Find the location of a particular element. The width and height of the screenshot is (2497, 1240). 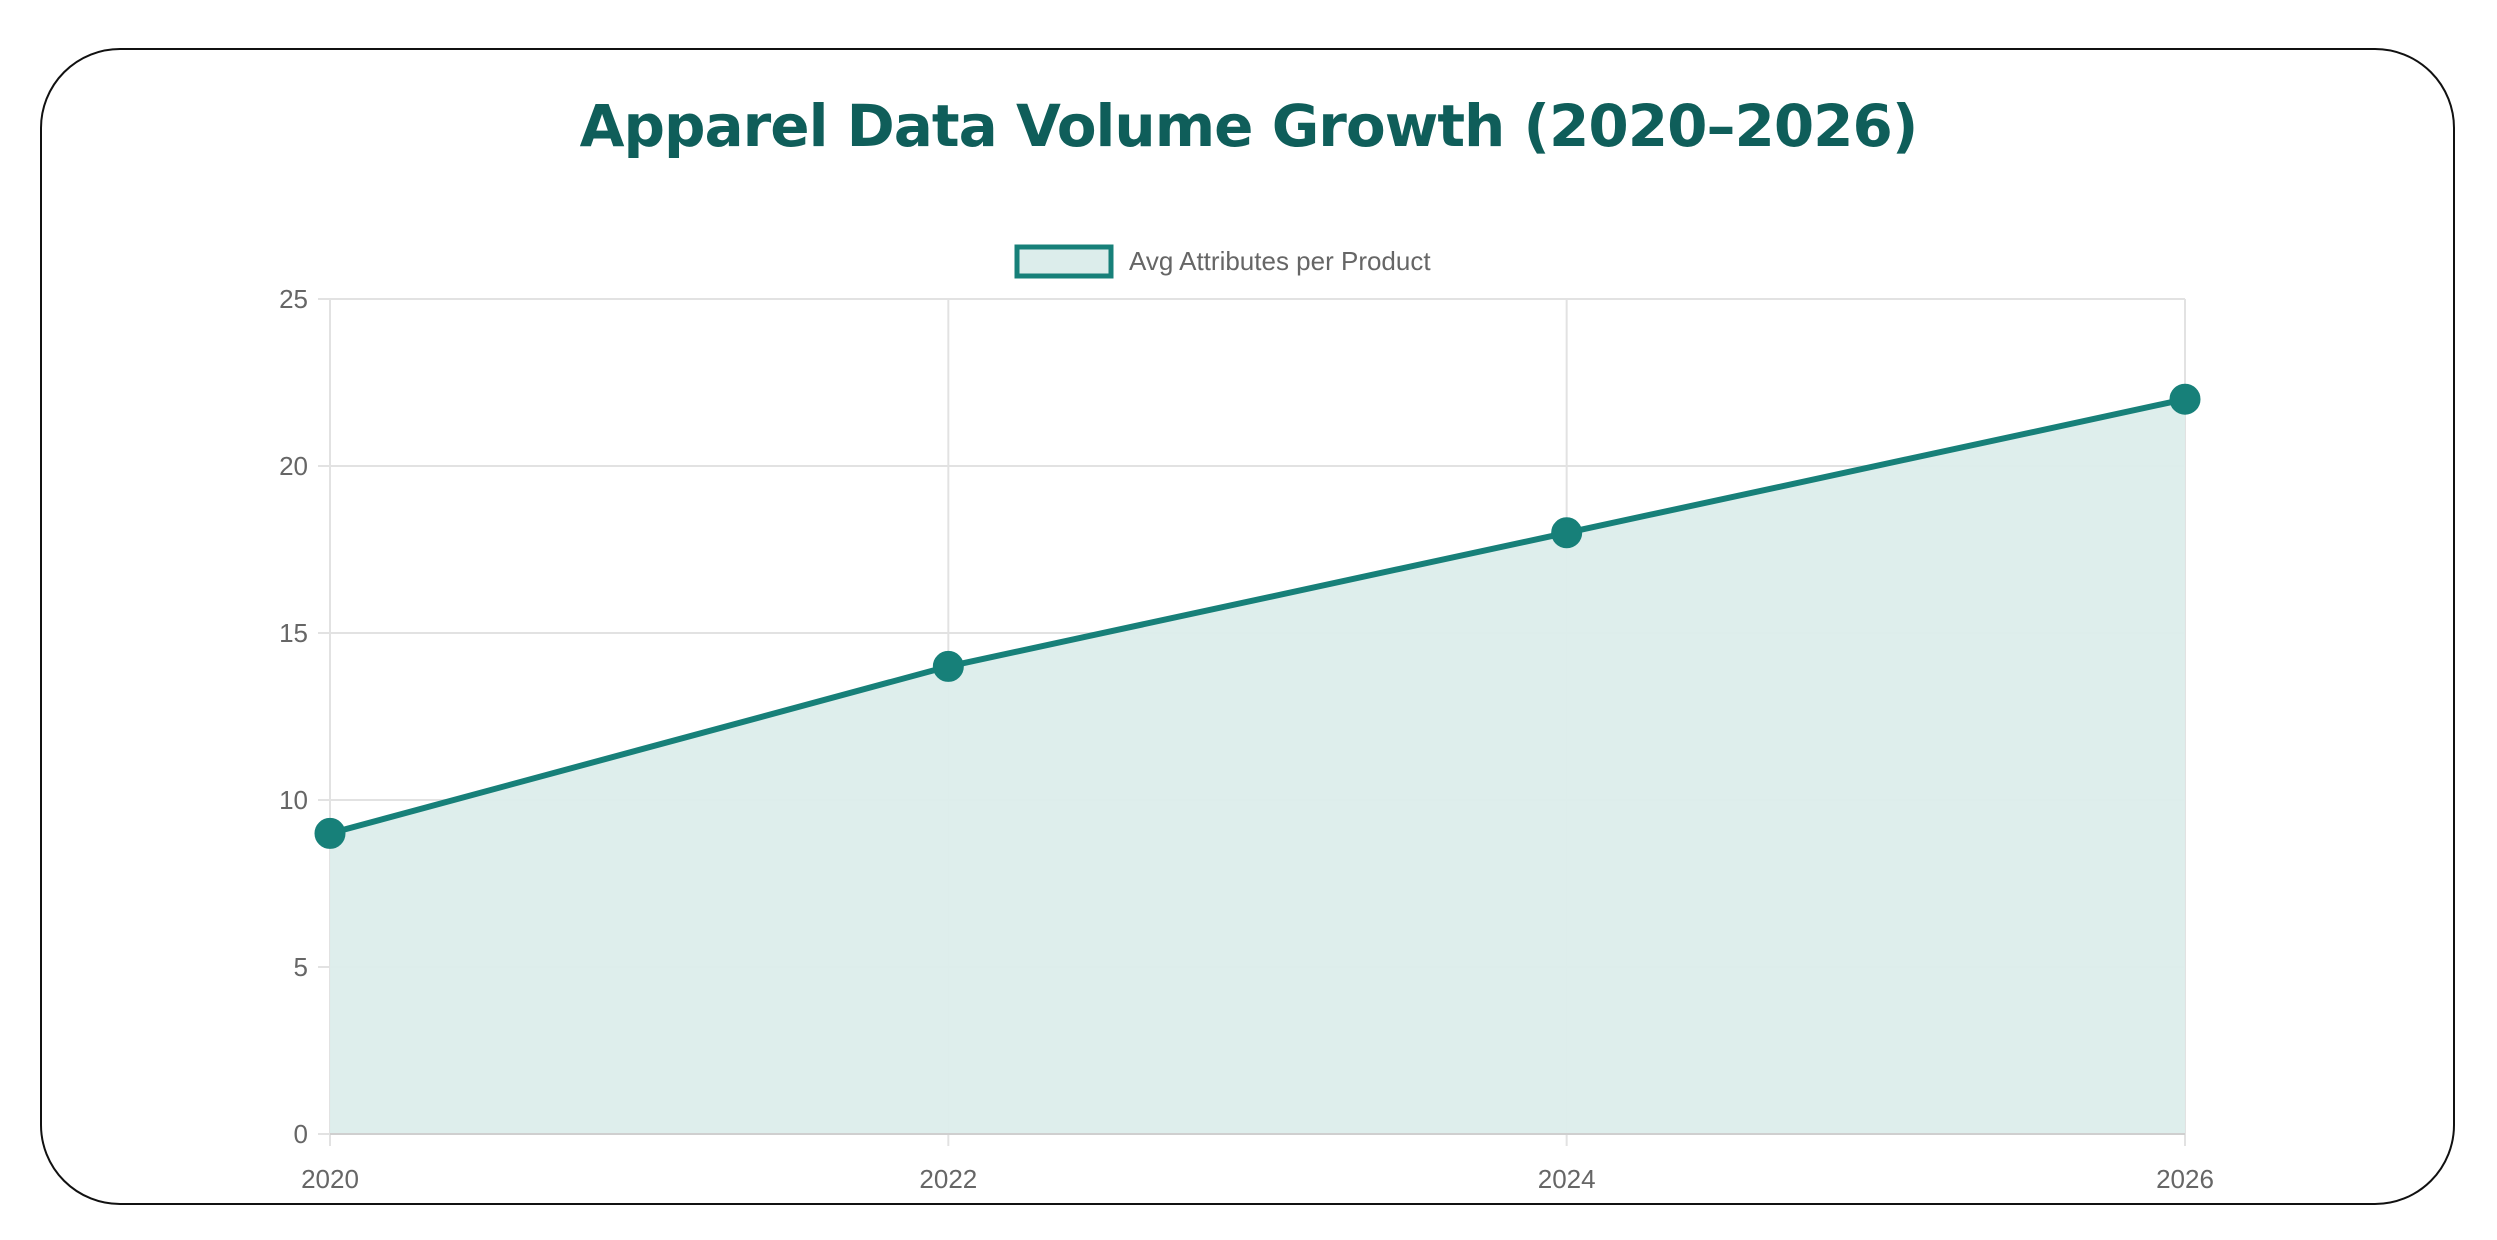

y-tick-label: 15 is located at coordinates (293, 633).